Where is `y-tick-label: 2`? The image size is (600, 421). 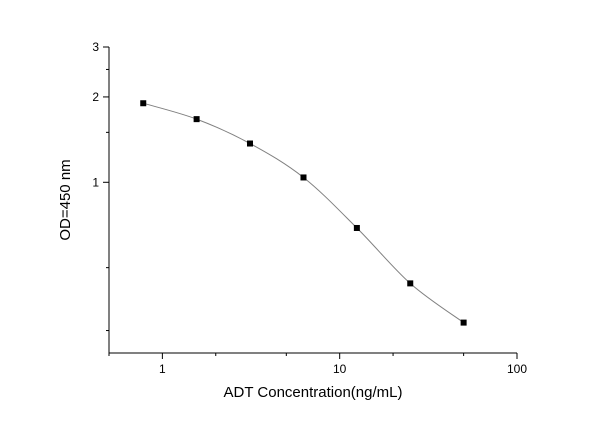
y-tick-label: 2 is located at coordinates (95, 97).